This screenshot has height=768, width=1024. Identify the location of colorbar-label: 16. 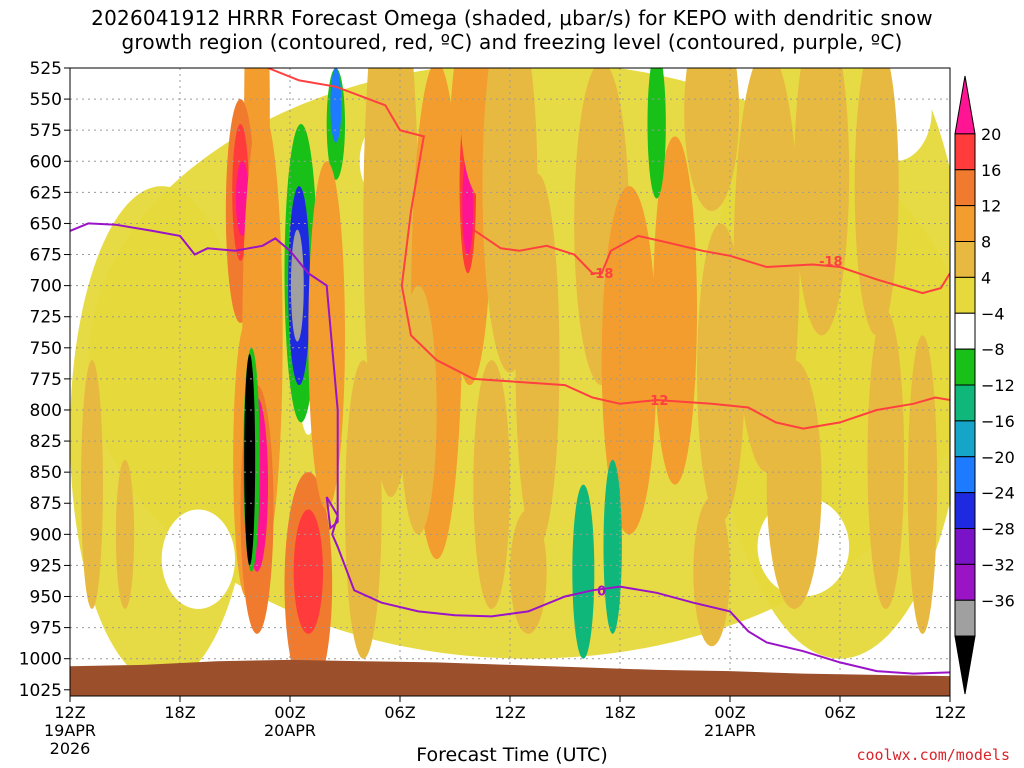
(991, 170).